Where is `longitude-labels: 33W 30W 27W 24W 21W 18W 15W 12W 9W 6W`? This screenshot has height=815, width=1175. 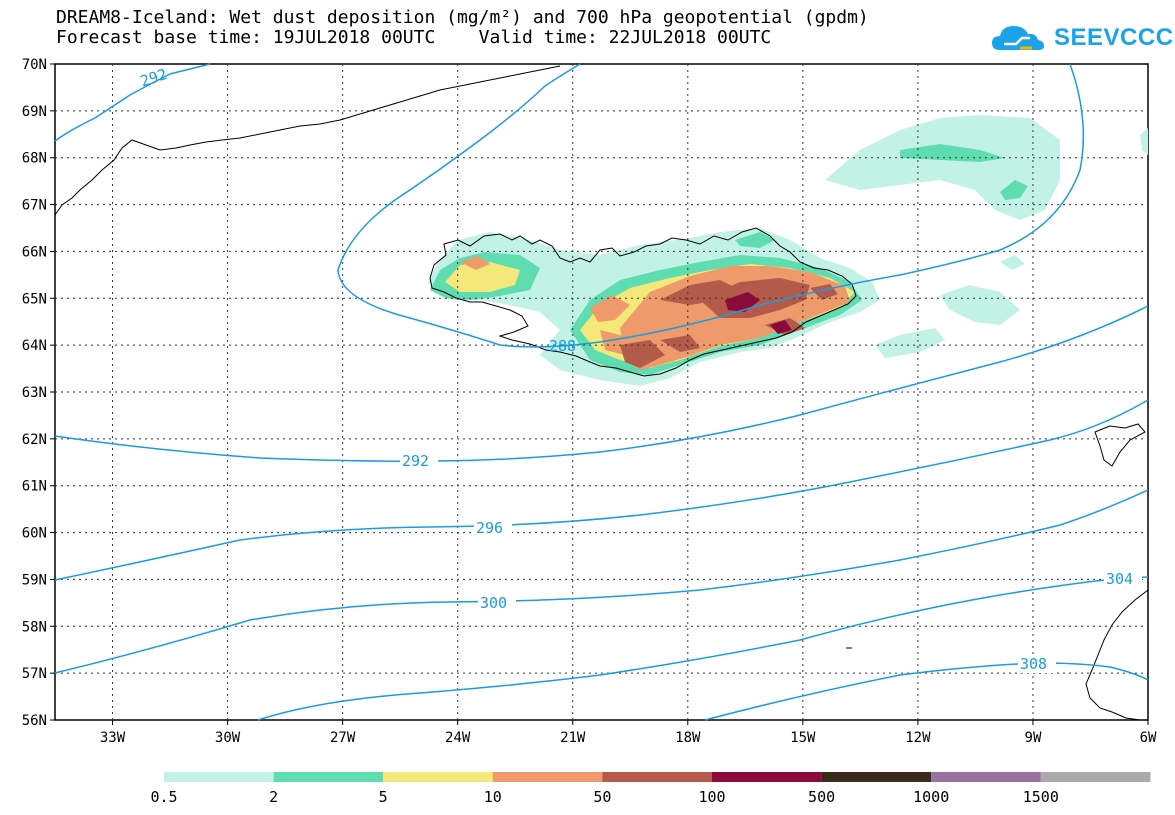 longitude-labels: 33W 30W 27W 24W 21W 18W 15W 12W 9W 6W is located at coordinates (628, 738).